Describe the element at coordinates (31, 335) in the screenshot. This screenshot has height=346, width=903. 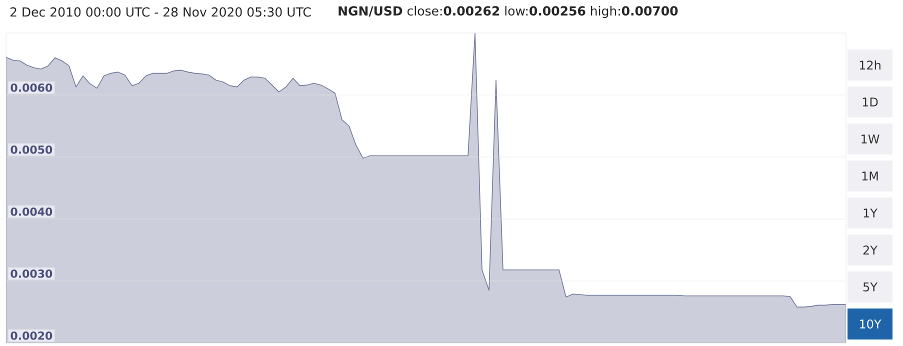
I see `y-tick-label: 0.0020` at that location.